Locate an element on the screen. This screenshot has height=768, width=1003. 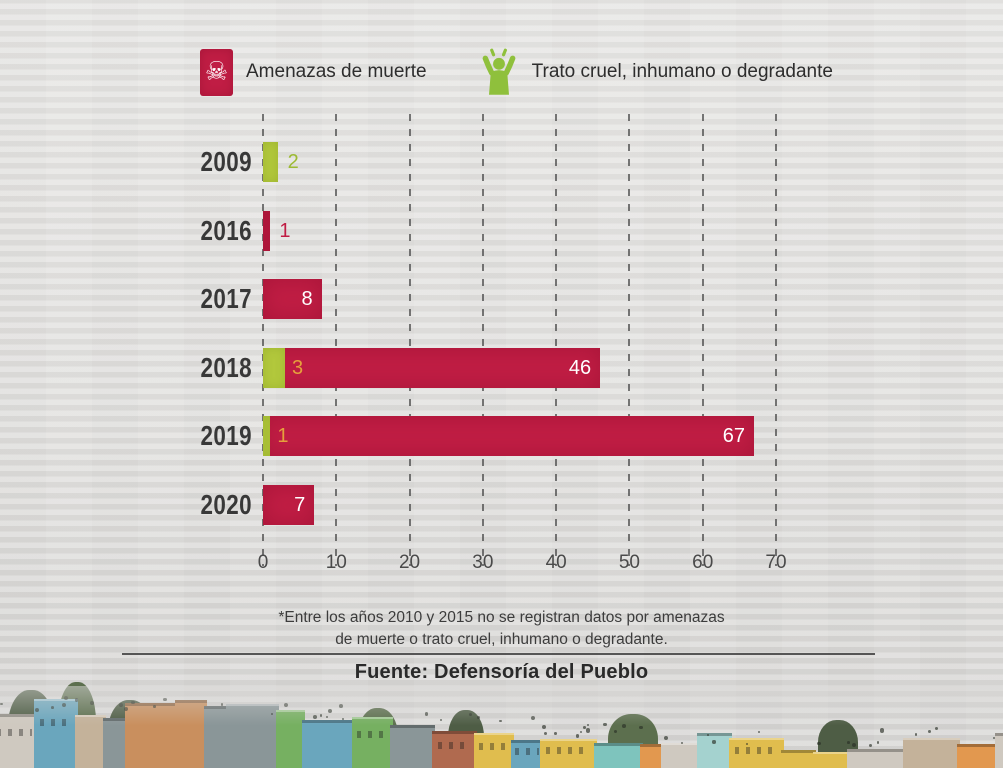
person-arms-raised-icon is located at coordinates (498, 71).